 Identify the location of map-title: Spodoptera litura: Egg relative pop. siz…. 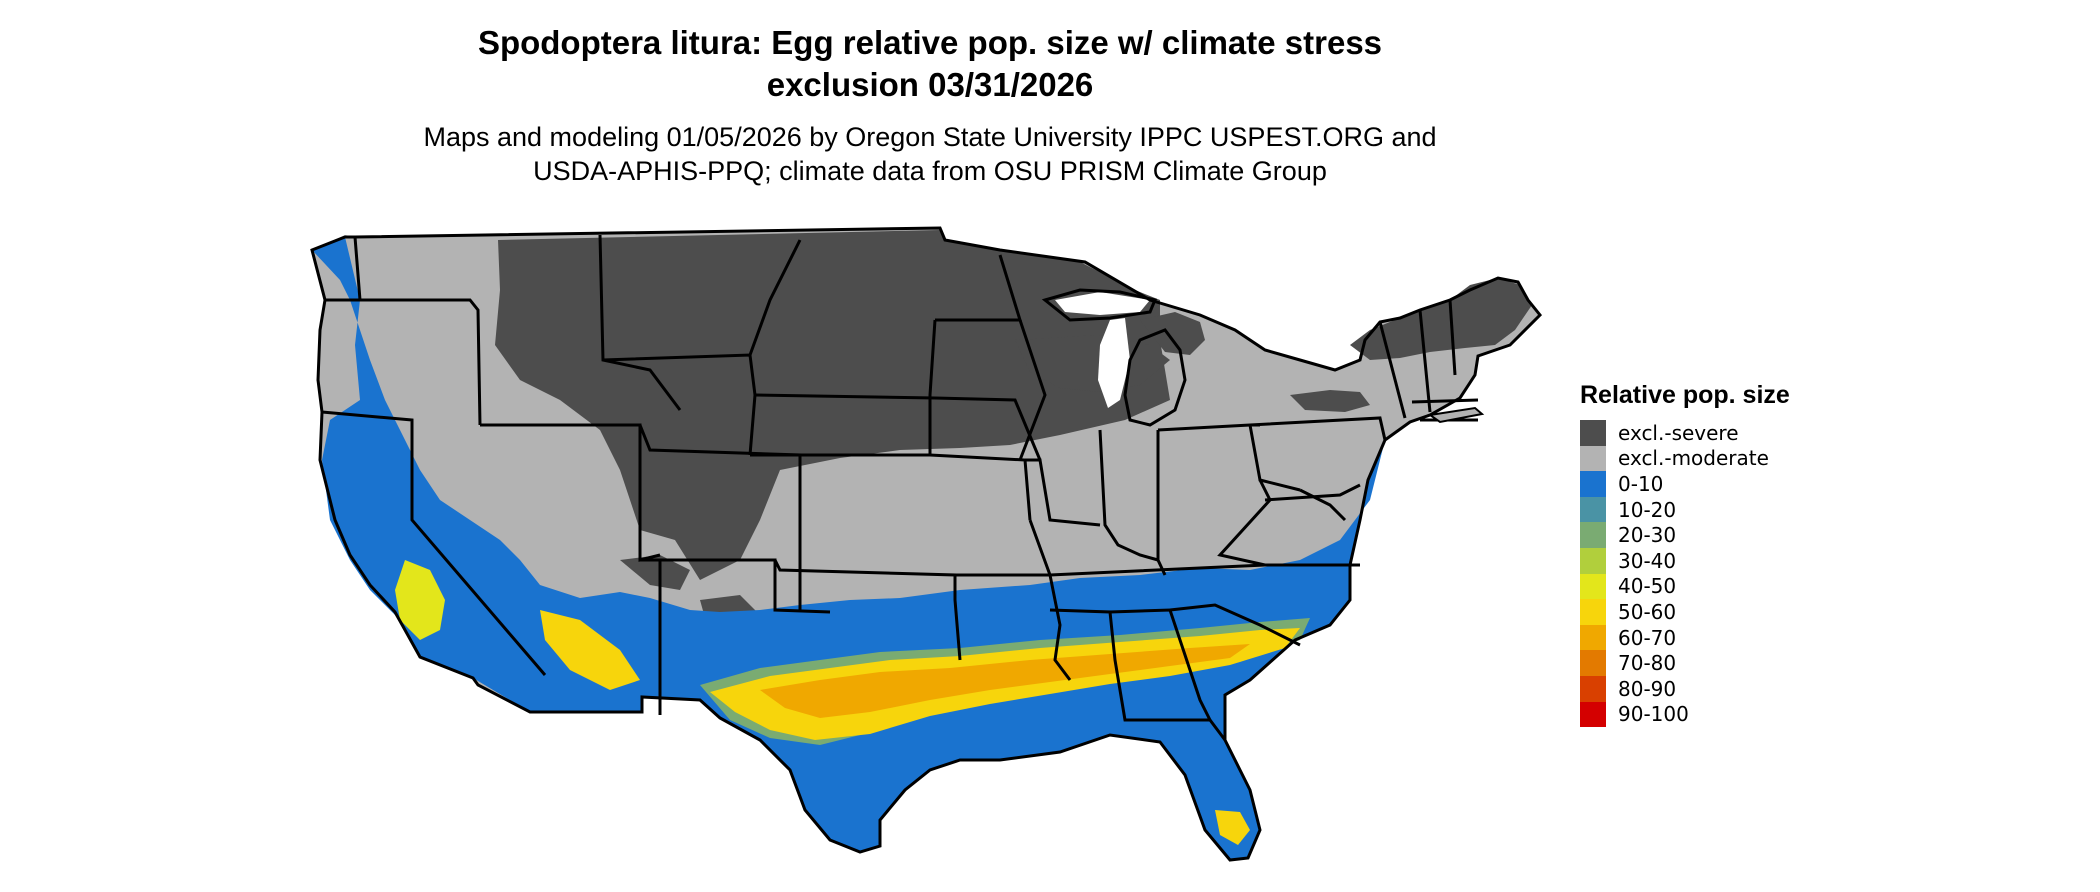
(930, 64).